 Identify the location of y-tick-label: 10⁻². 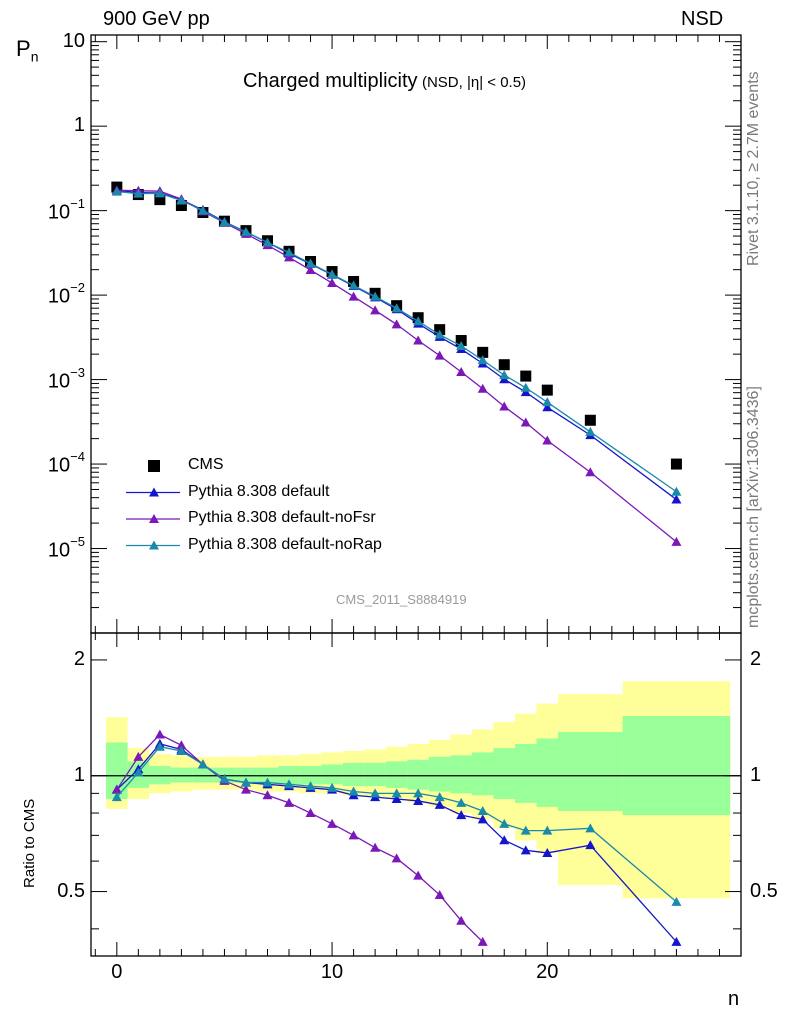
(66, 294).